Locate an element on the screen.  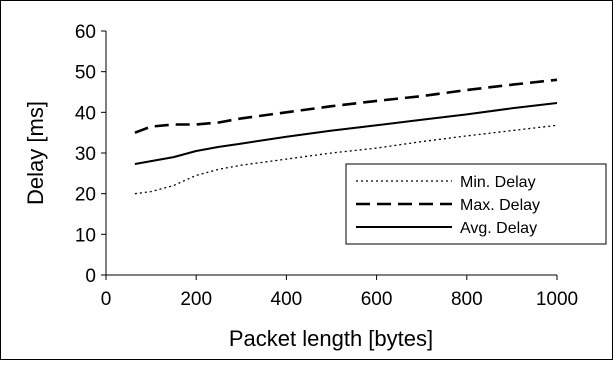
x-ticks: 0 200 400 600 800 1000 is located at coordinates (339, 292).